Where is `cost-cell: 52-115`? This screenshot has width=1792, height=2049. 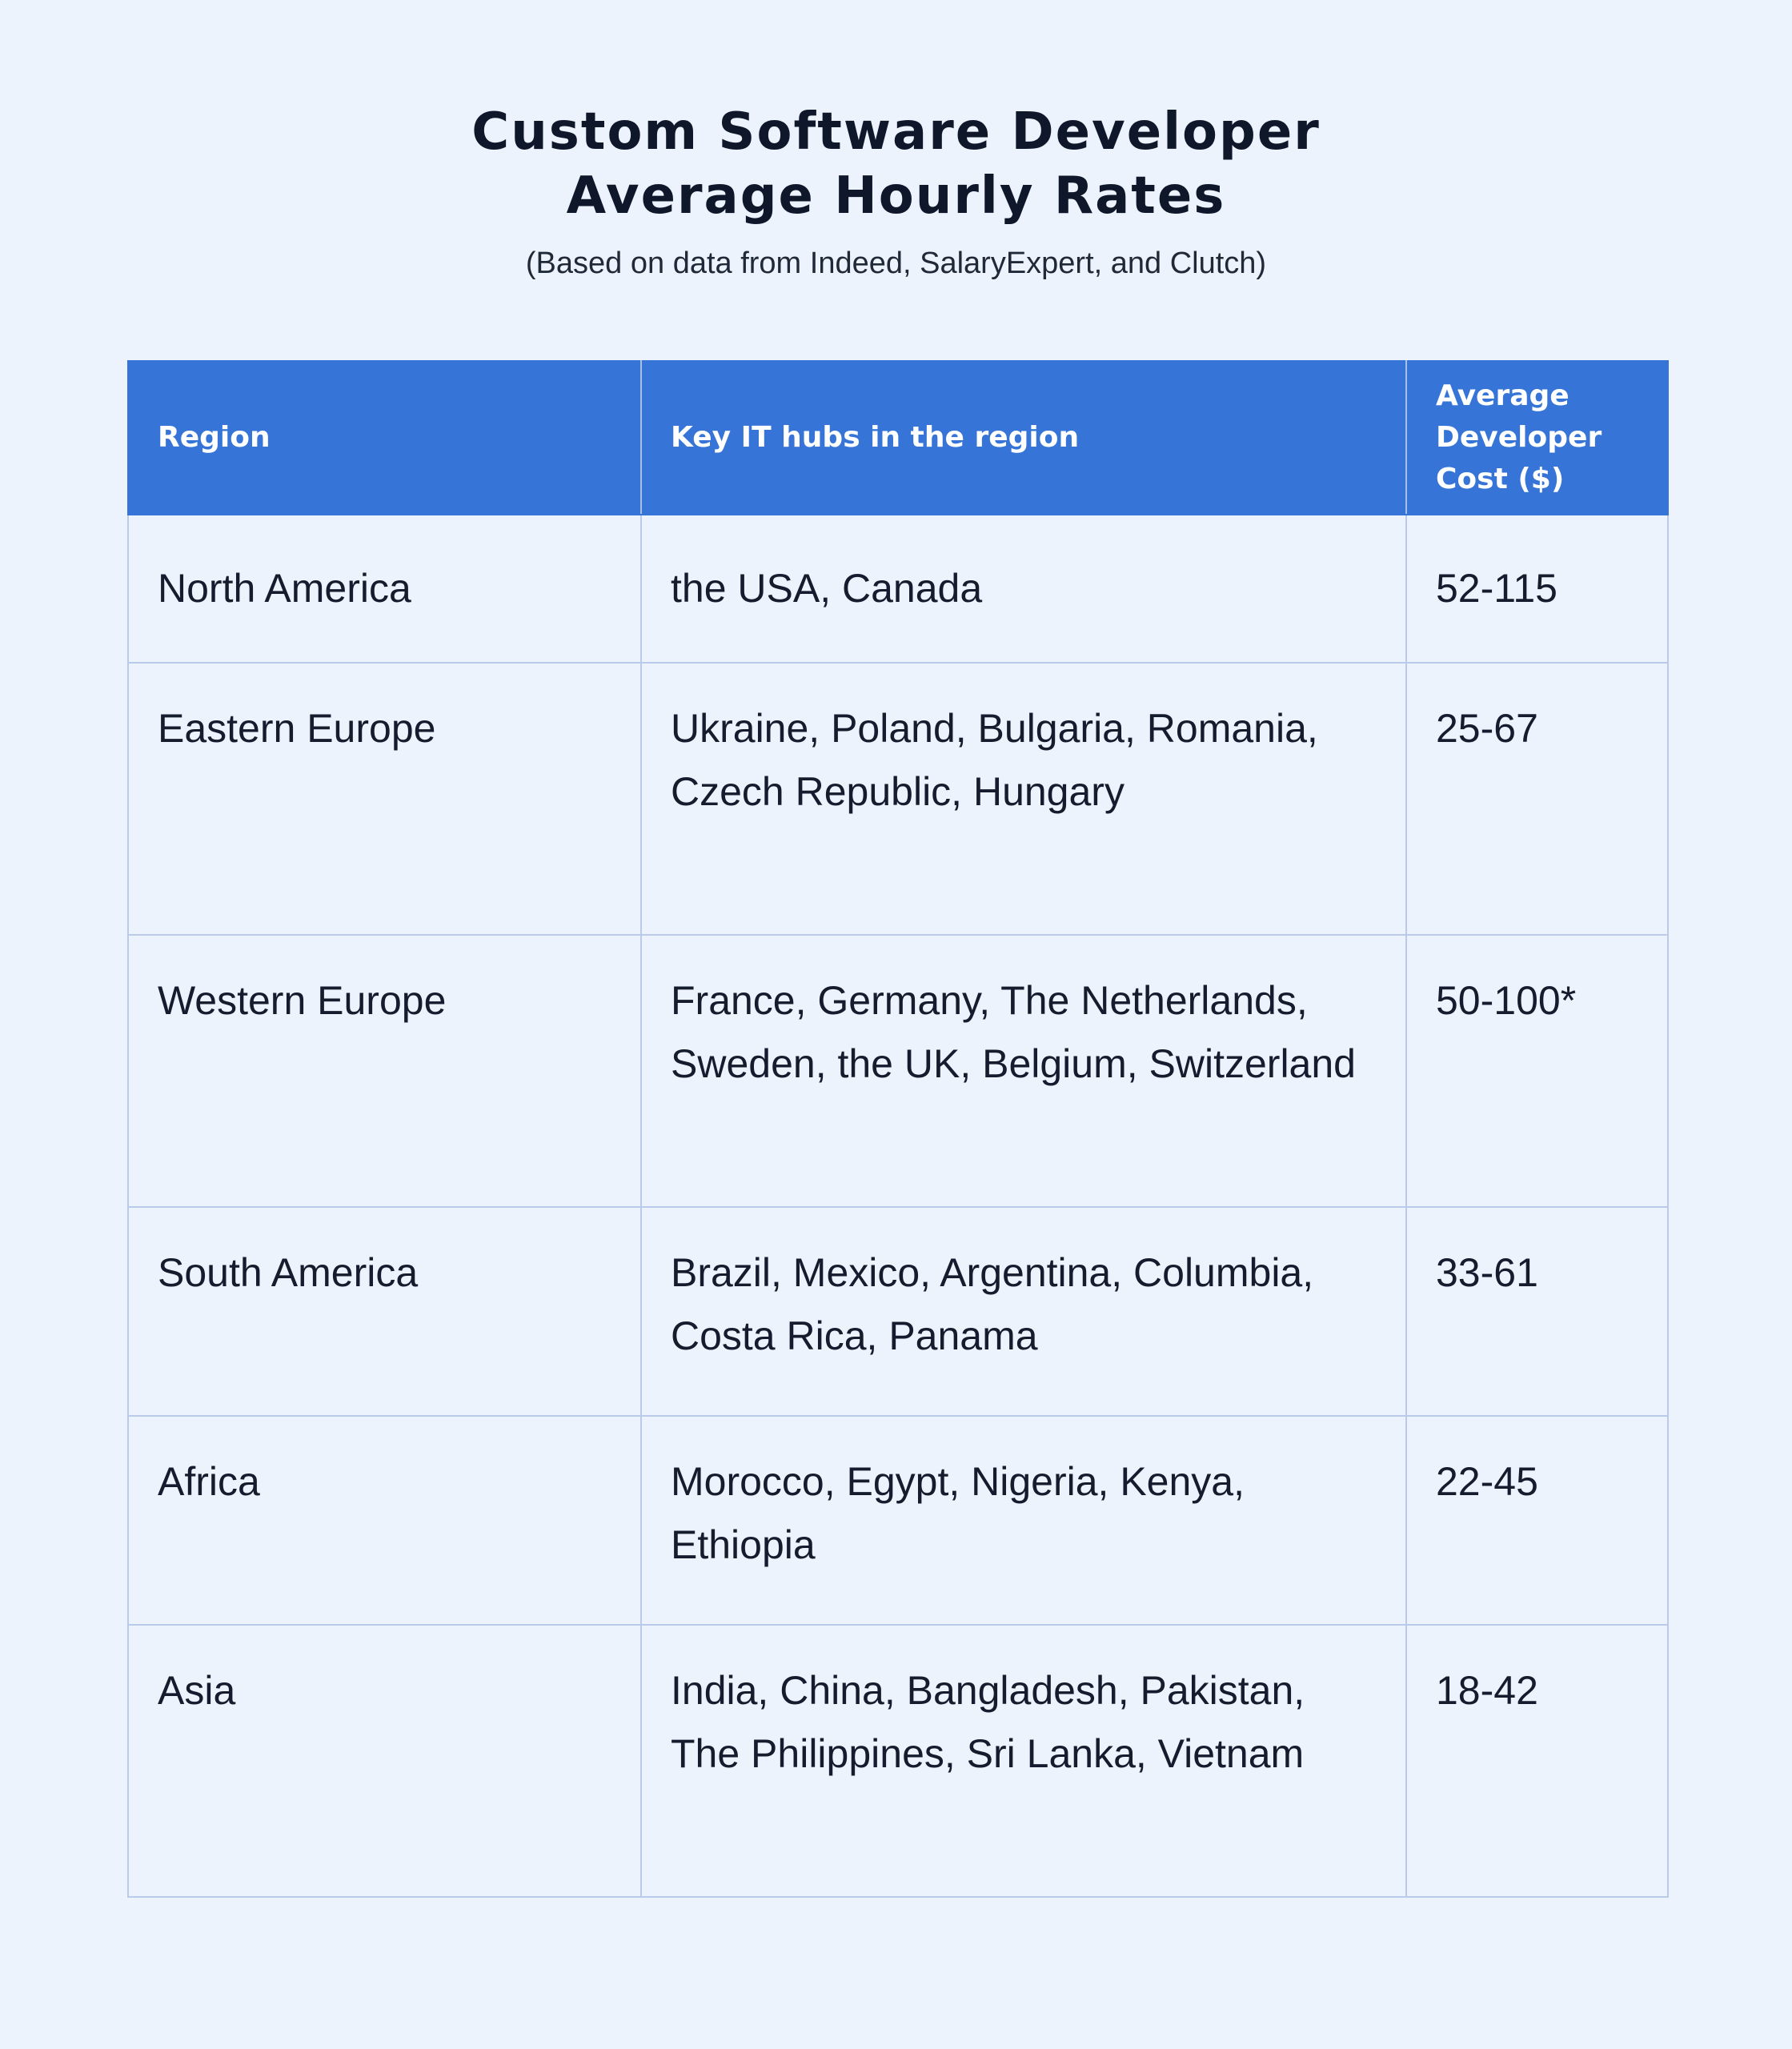 cost-cell: 52-115 is located at coordinates (1537, 589).